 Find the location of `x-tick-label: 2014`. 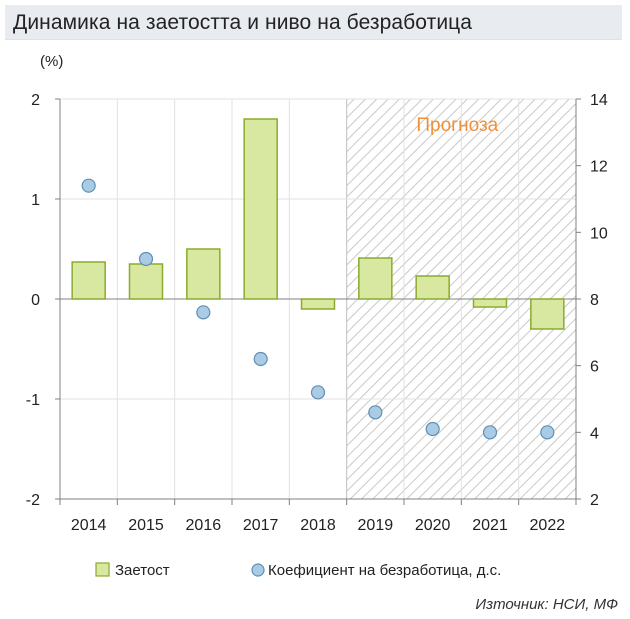

x-tick-label: 2014 is located at coordinates (89, 525).